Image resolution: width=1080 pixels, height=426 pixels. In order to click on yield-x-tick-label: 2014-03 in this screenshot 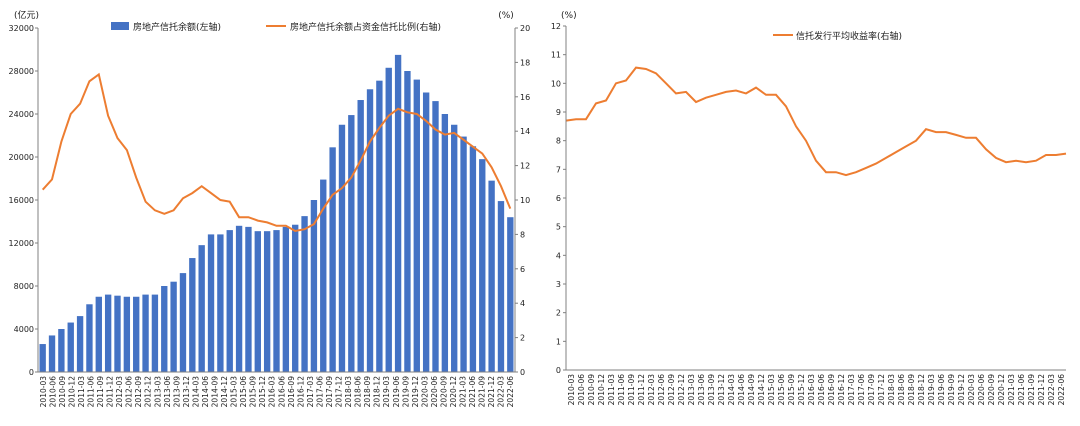, I will do `click(731, 390)`.